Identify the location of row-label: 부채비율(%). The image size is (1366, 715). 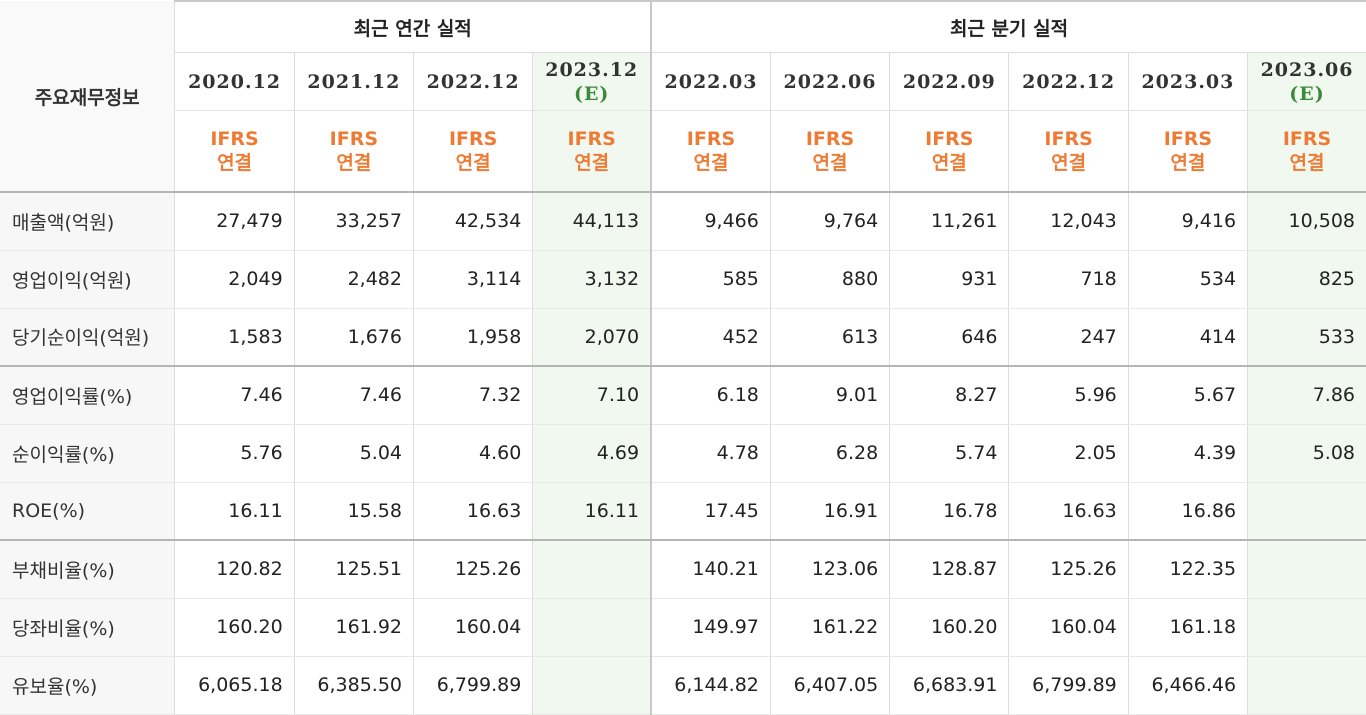
(87, 569).